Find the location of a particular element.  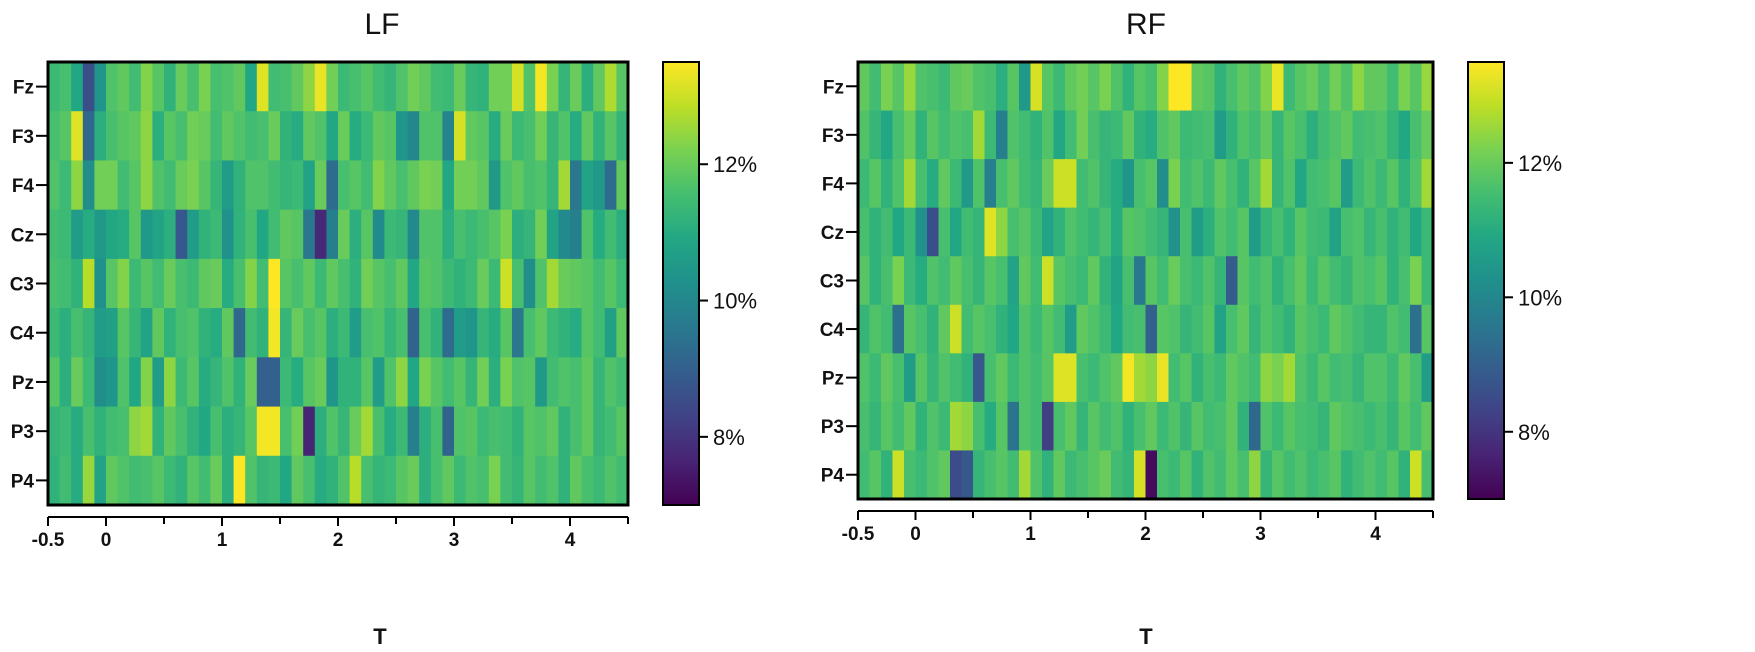

x-tick-label: 3 is located at coordinates (1260, 534).